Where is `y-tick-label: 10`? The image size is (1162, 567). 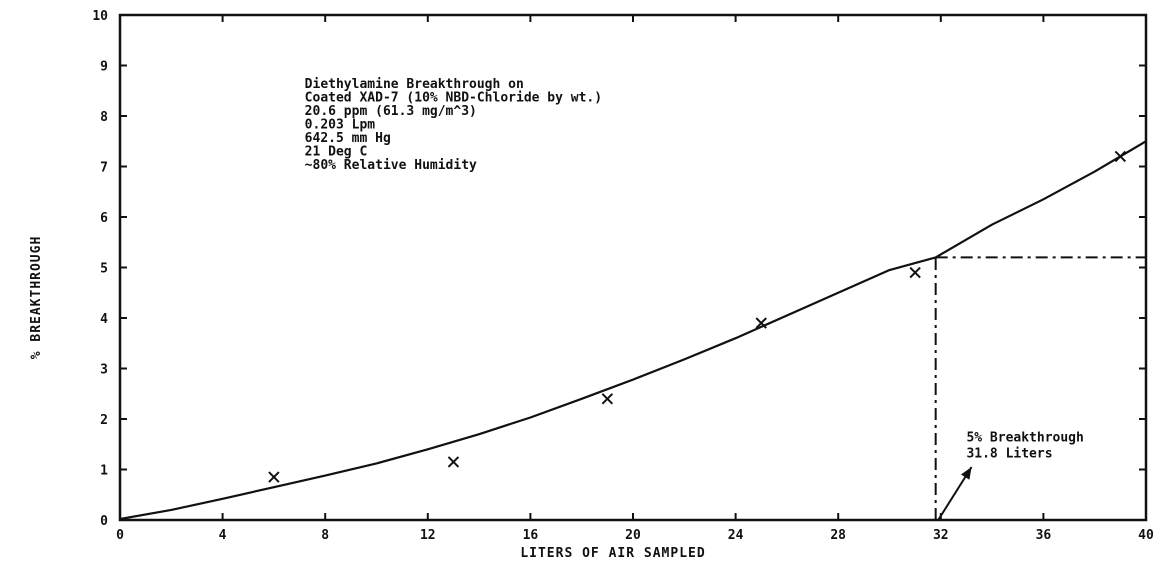 y-tick-label: 10 is located at coordinates (100, 16).